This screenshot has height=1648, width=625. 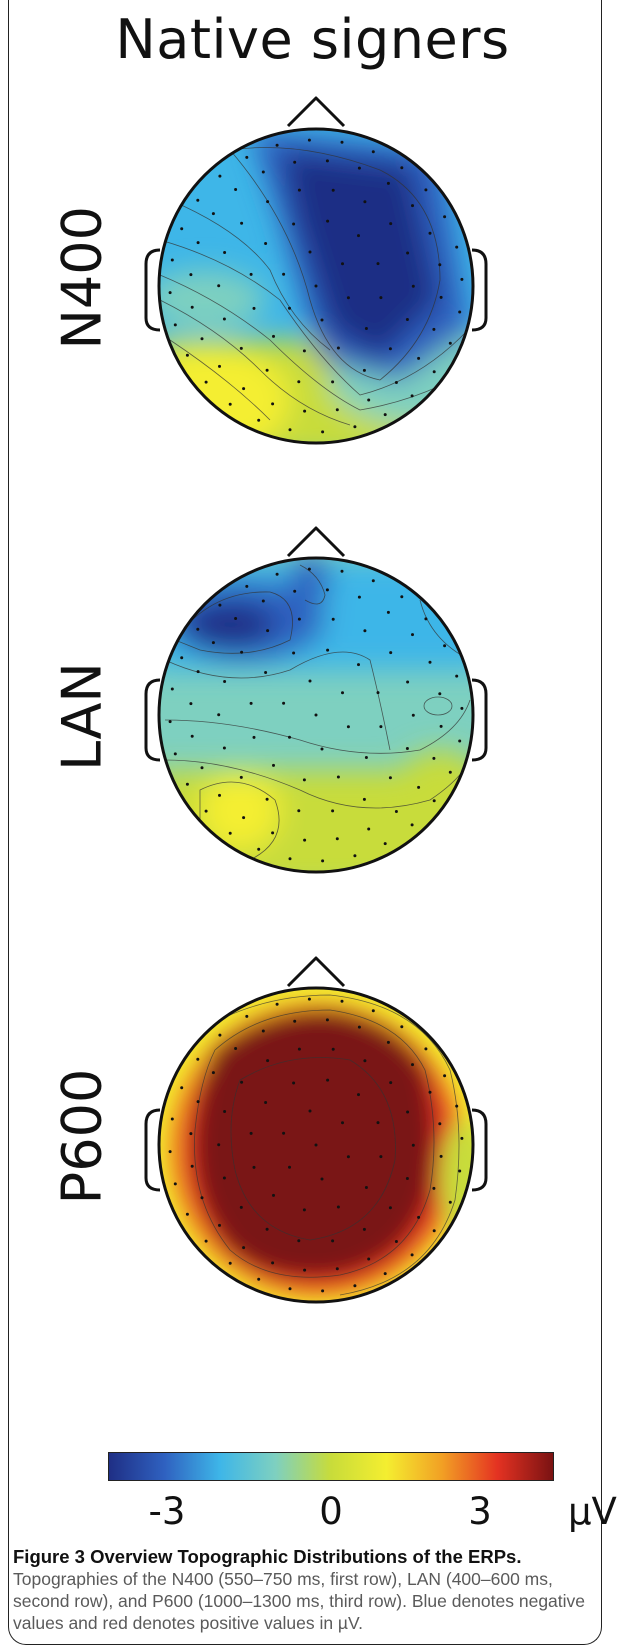 What do you see at coordinates (331, 1511) in the screenshot?
I see `colorbar-tick-0: 0` at bounding box center [331, 1511].